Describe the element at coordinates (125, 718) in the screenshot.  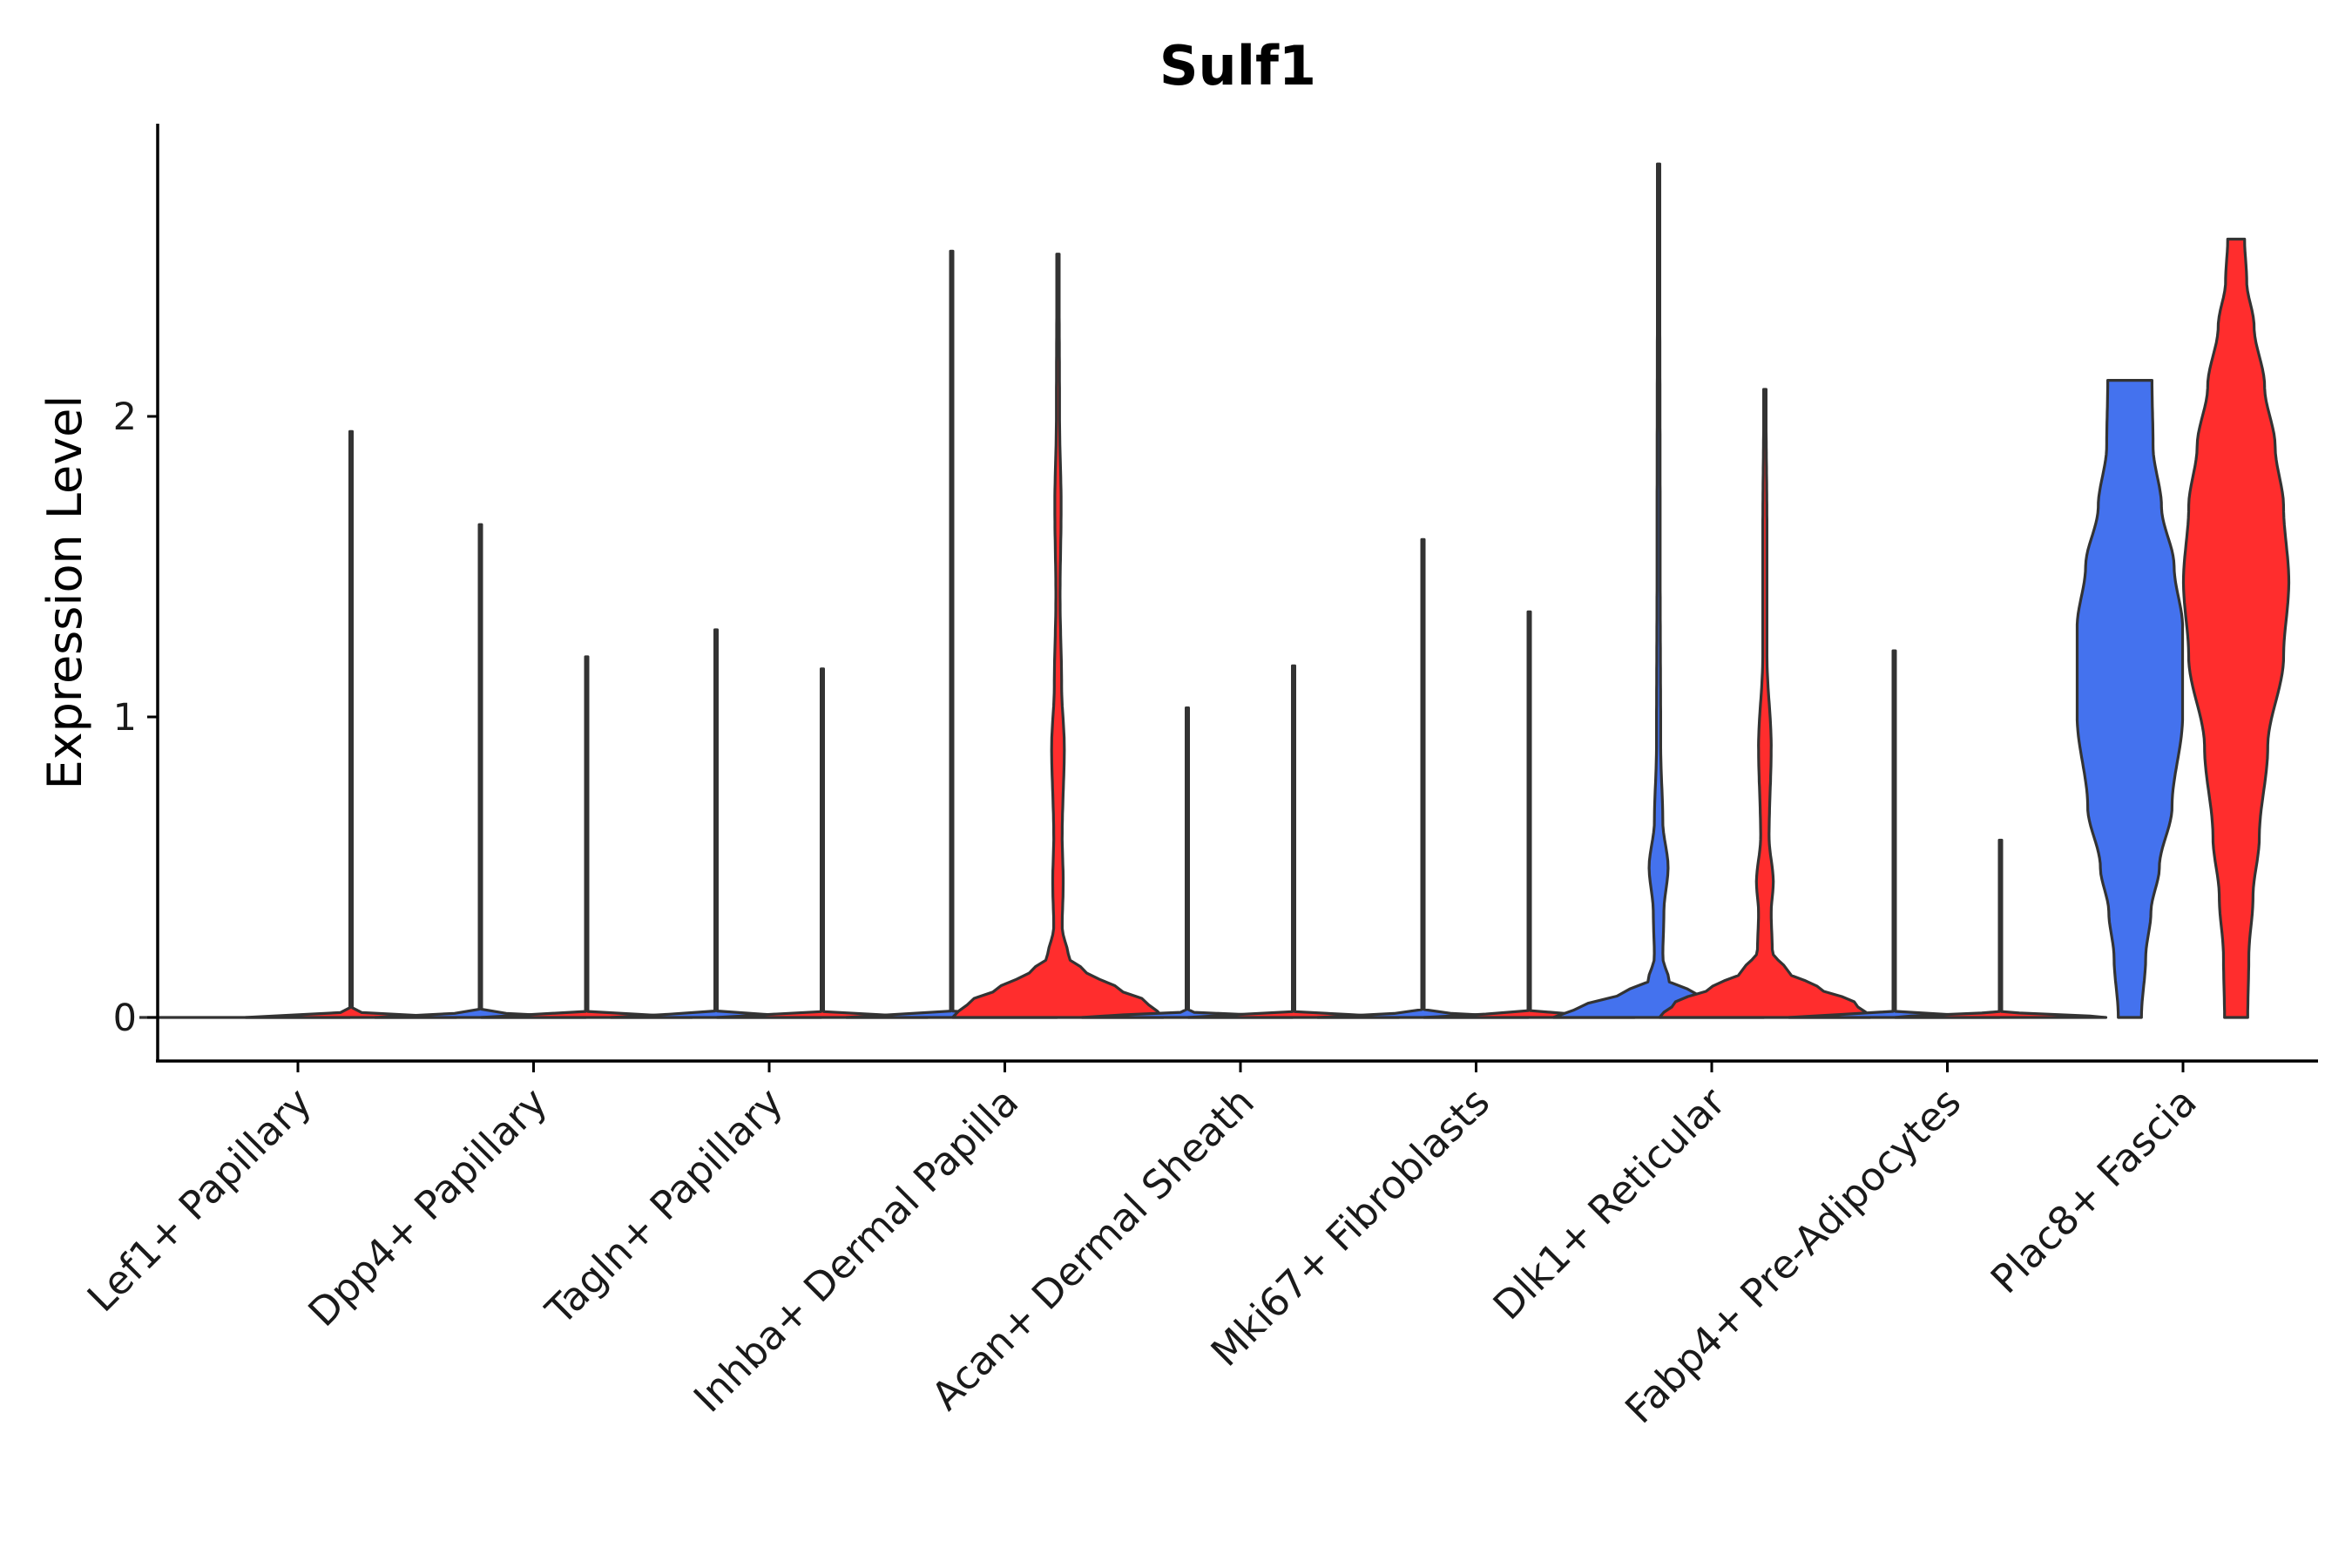
I see `y-tick-label: 1` at that location.